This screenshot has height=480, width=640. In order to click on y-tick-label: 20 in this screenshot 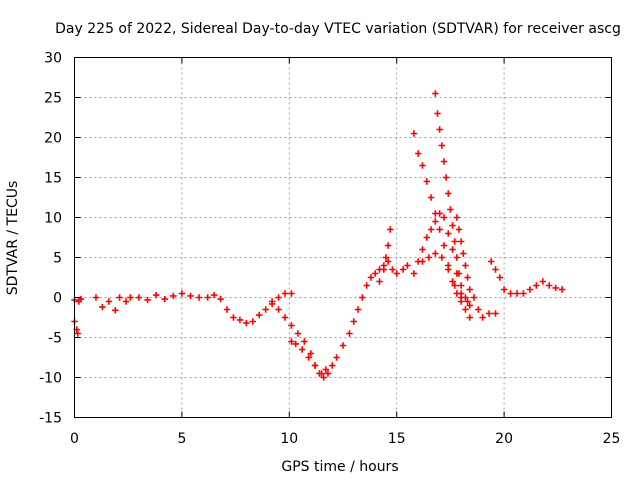, I will do `click(53, 139)`.